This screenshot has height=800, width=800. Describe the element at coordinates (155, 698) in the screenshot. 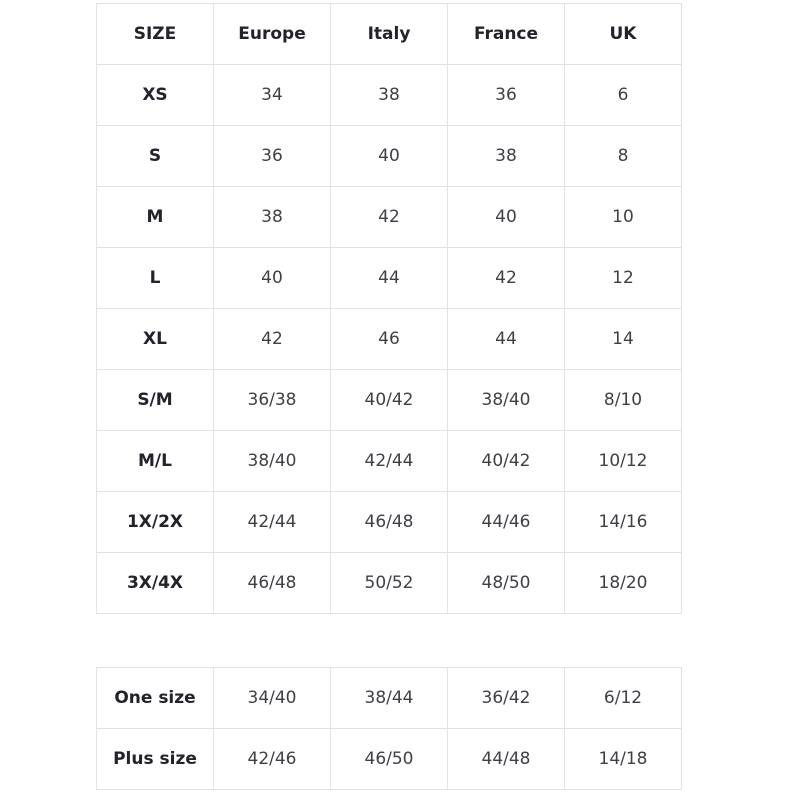

I see `size-label-cell: One size` at that location.